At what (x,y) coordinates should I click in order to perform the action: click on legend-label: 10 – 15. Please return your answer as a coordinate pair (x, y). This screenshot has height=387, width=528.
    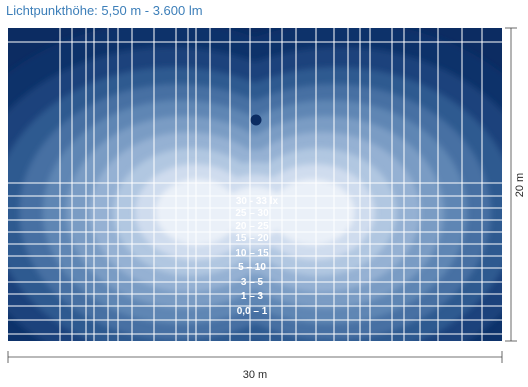
    Looking at the image, I should click on (252, 253).